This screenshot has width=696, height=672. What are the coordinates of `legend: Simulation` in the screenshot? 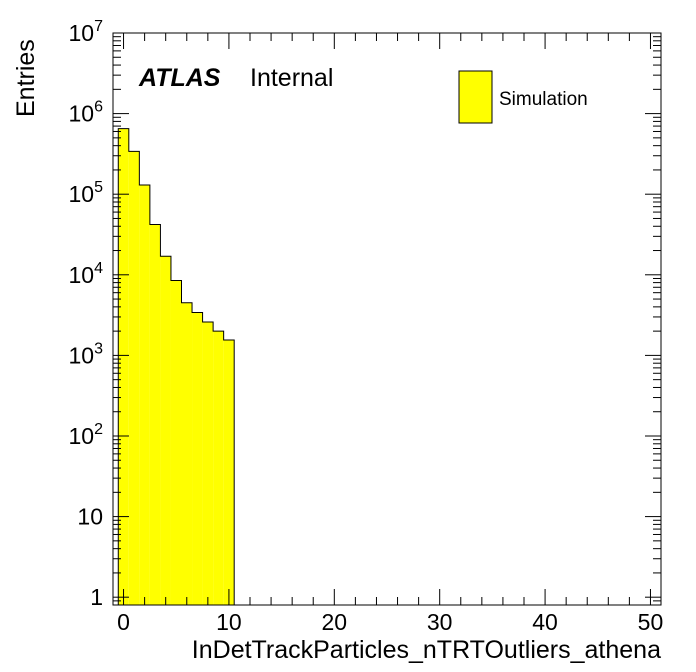 It's located at (523, 97).